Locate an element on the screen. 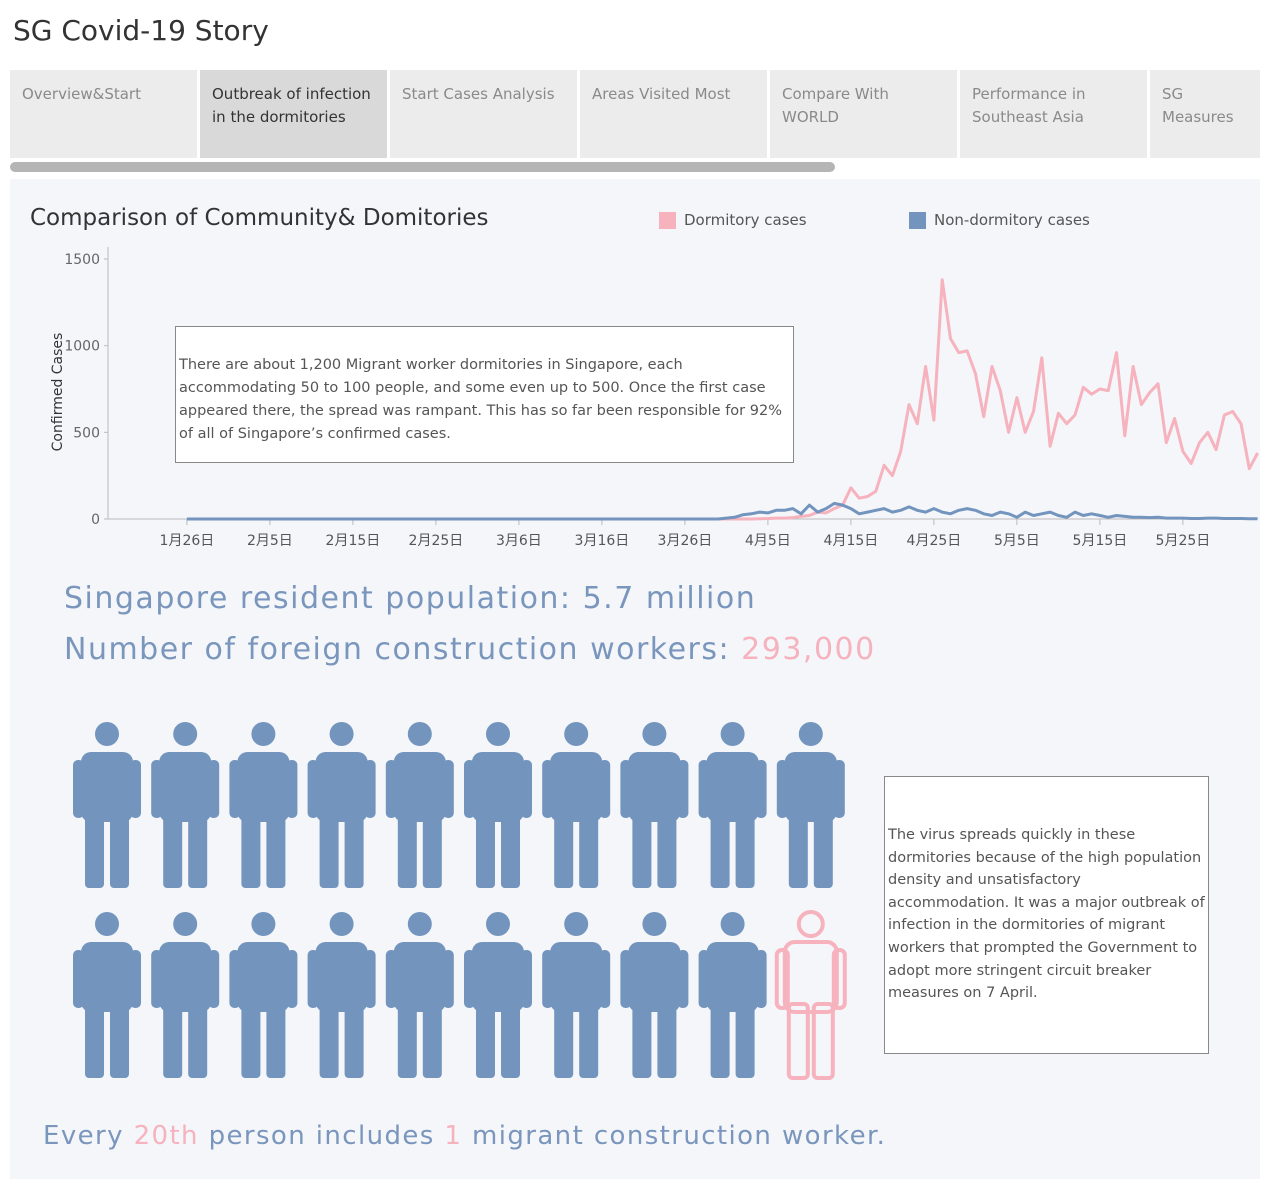 The height and width of the screenshot is (1204, 1269). y-tick-label: 1000 is located at coordinates (82, 347).